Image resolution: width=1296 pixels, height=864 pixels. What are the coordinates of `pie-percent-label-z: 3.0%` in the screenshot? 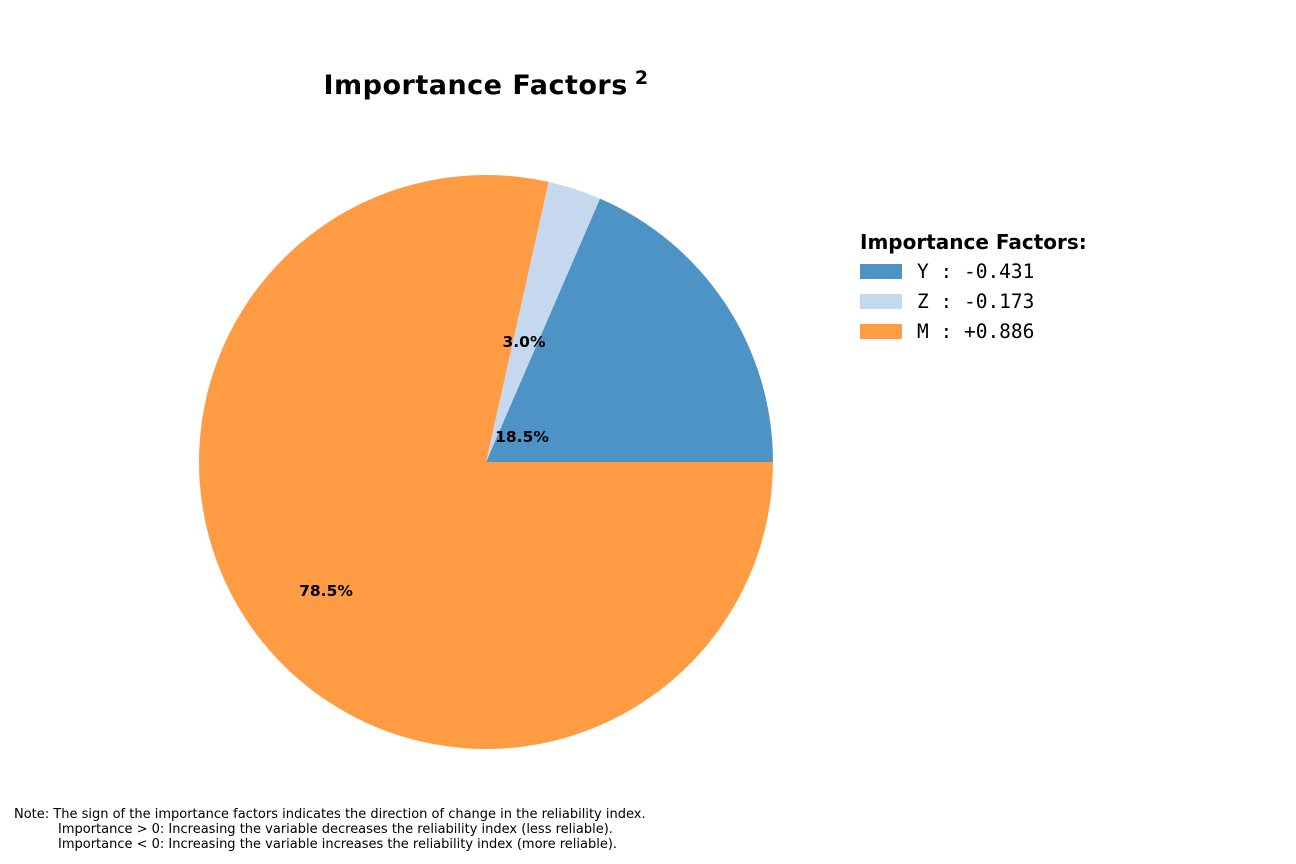 It's located at (524, 342).